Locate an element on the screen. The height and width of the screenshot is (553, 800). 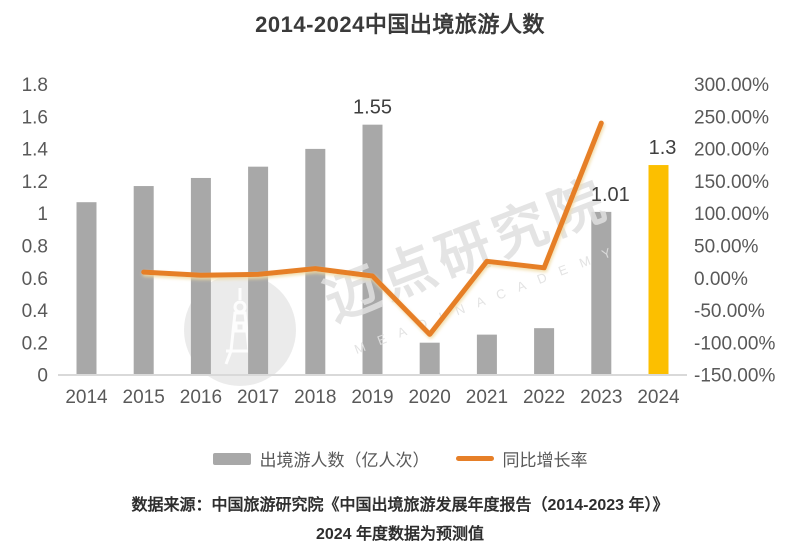
legend-item-bar: 出境游人数（亿人次） is located at coordinates (321, 458).